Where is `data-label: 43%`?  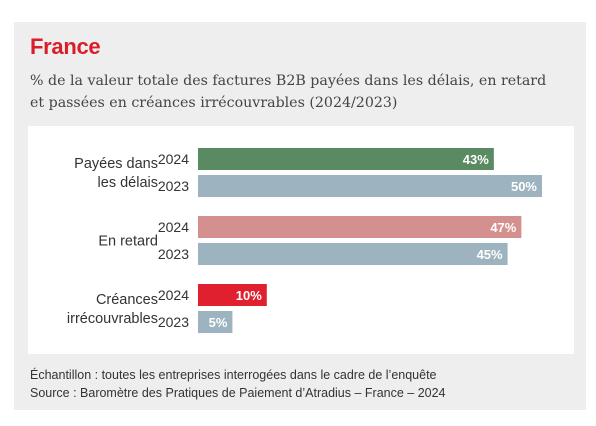
data-label: 43% is located at coordinates (476, 159).